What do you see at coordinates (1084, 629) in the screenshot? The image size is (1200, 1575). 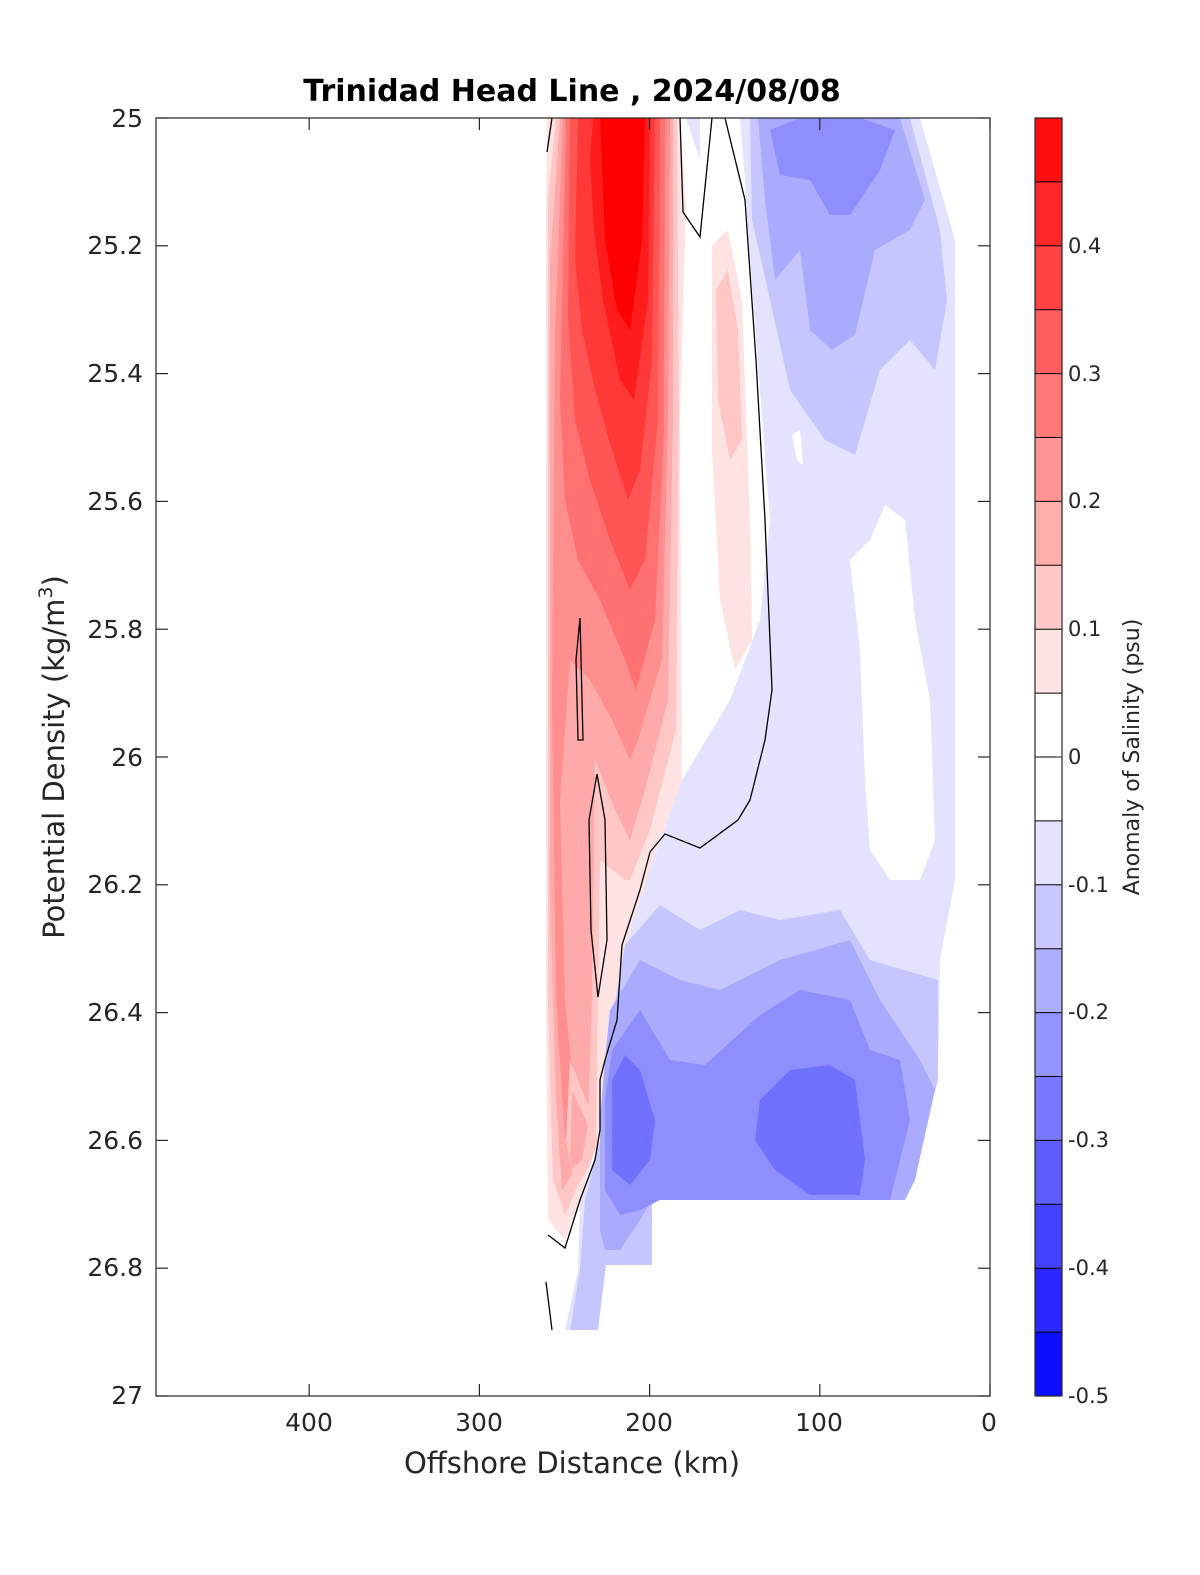 I see `colorbar-tick-label: 0.1` at bounding box center [1084, 629].